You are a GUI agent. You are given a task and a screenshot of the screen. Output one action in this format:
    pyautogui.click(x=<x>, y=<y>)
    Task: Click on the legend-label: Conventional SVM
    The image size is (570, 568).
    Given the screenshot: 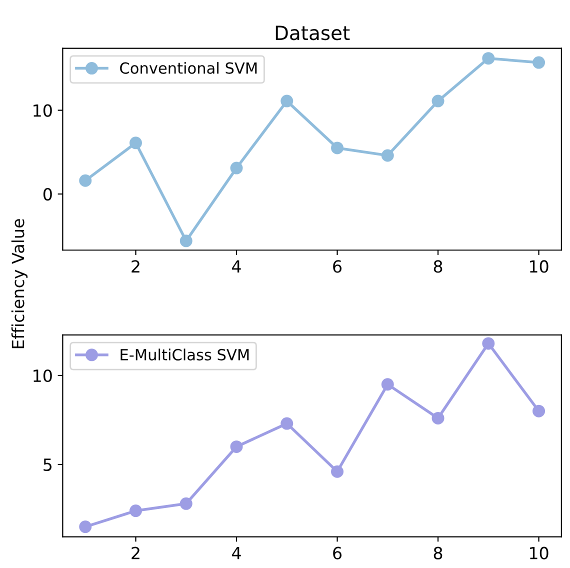 What is the action you would take?
    pyautogui.click(x=188, y=68)
    